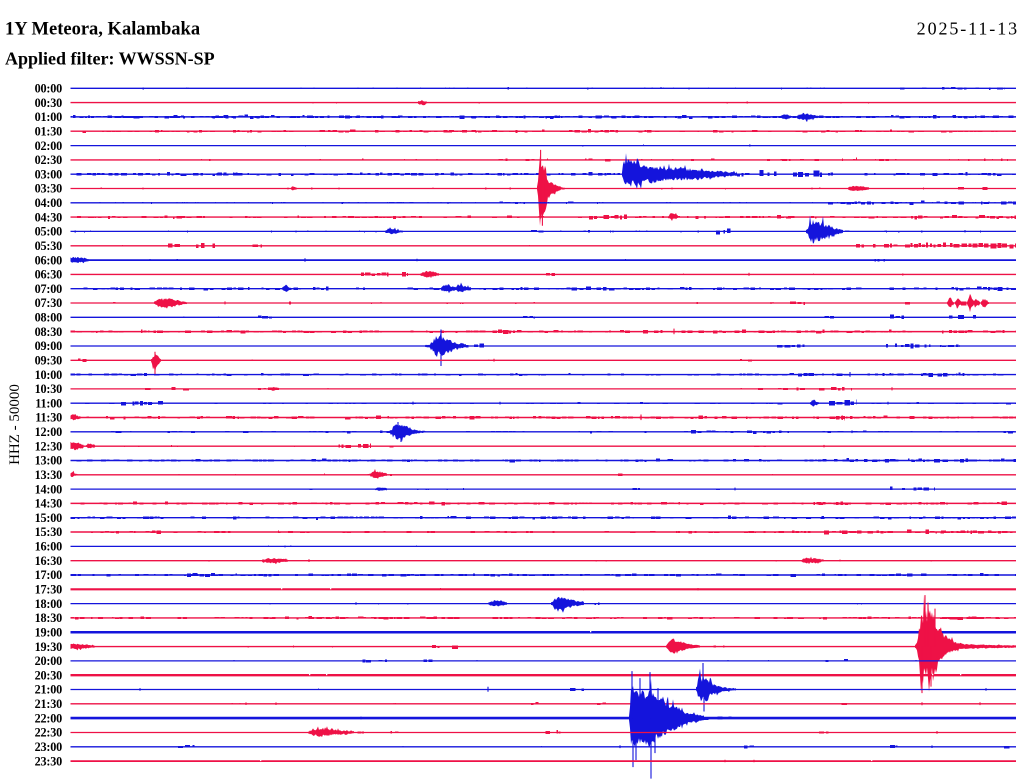 The height and width of the screenshot is (780, 1024). Describe the element at coordinates (49, 346) in the screenshot. I see `svg-text: 09:00` at that location.